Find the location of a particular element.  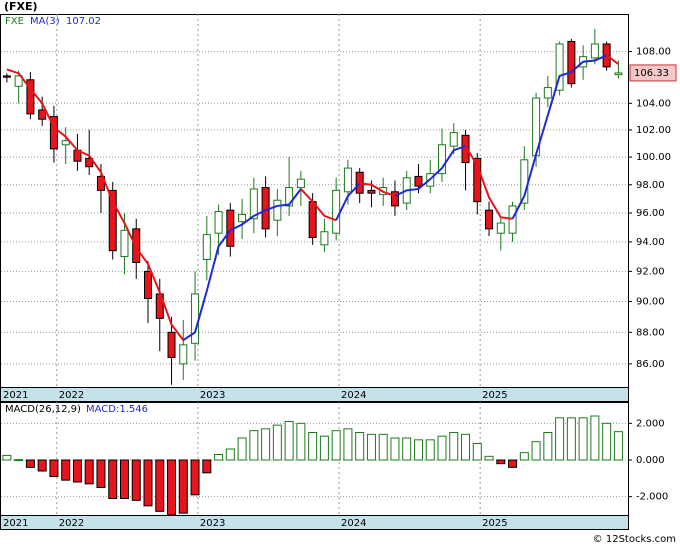

last-price-label: 106.33 is located at coordinates (651, 73).